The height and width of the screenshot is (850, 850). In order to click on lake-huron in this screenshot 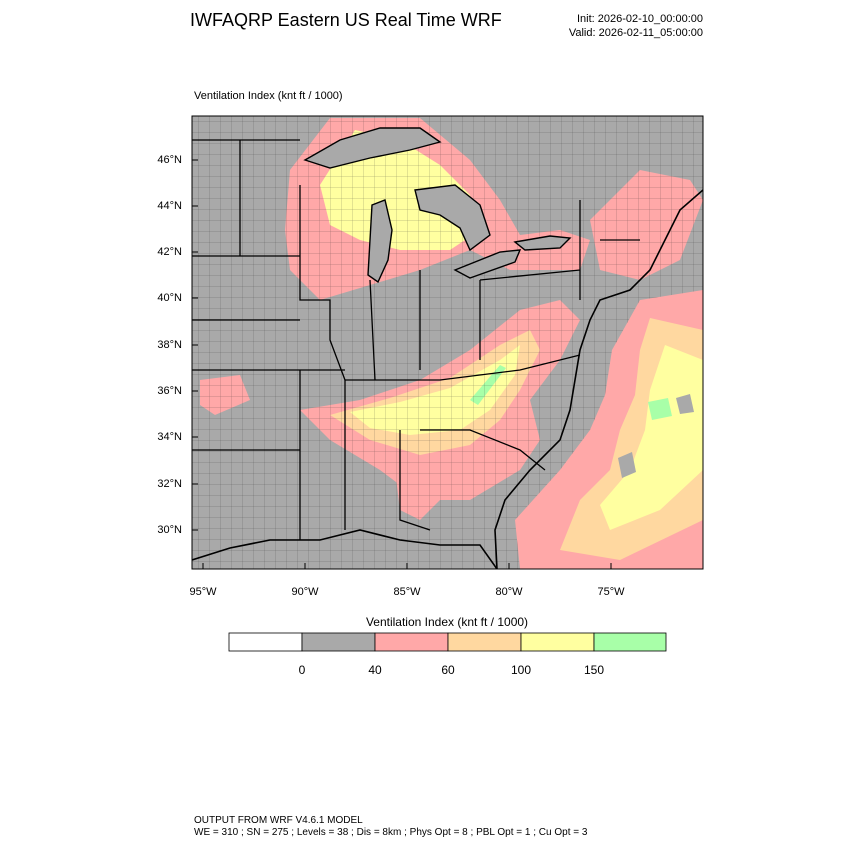, I will do `click(452, 218)`.